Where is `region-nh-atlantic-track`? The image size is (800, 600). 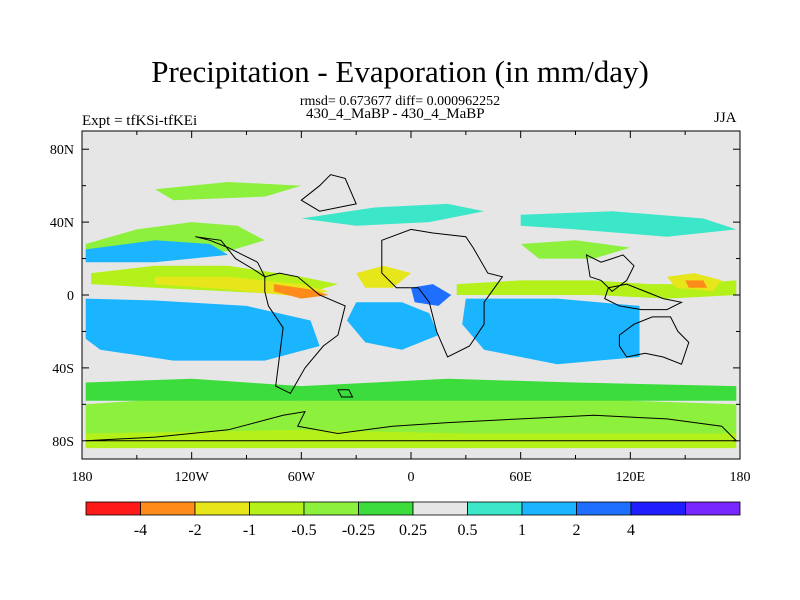 region-nh-atlantic-track is located at coordinates (393, 214).